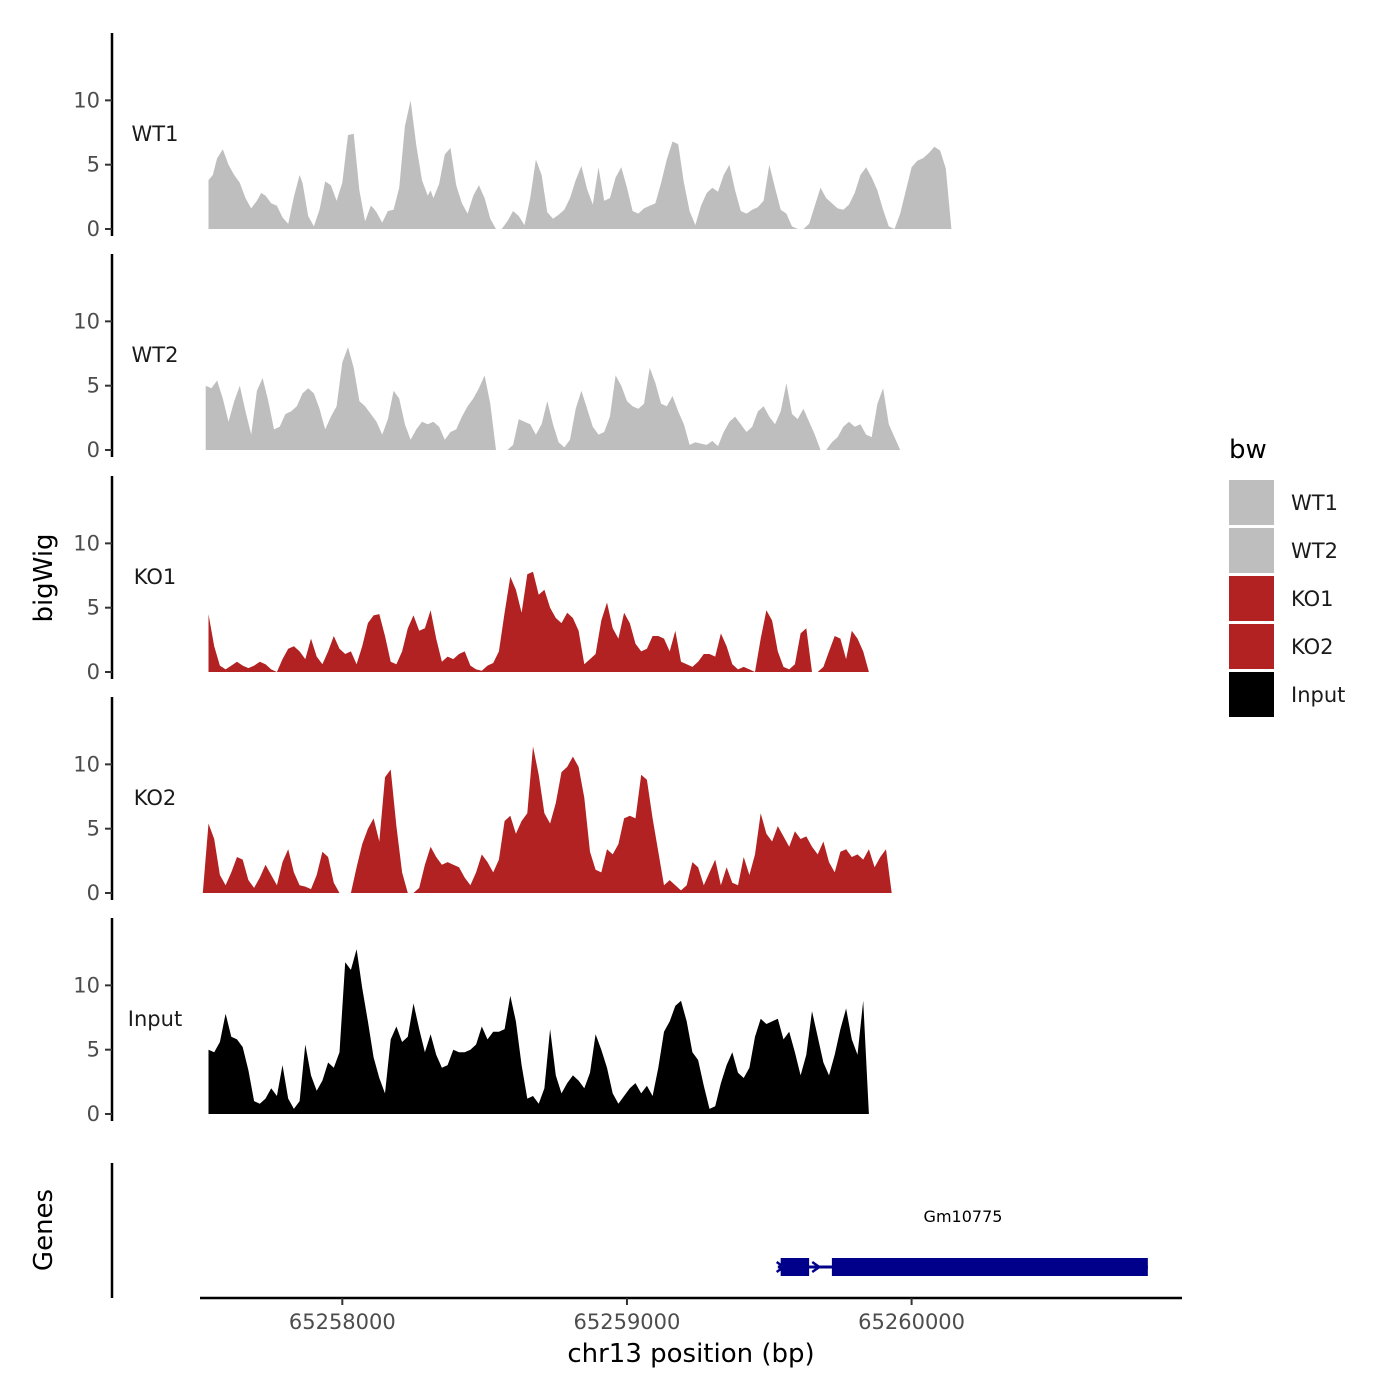 This screenshot has height=1400, width=1400. I want to click on x-tick-label: 65260000, so click(911, 1322).